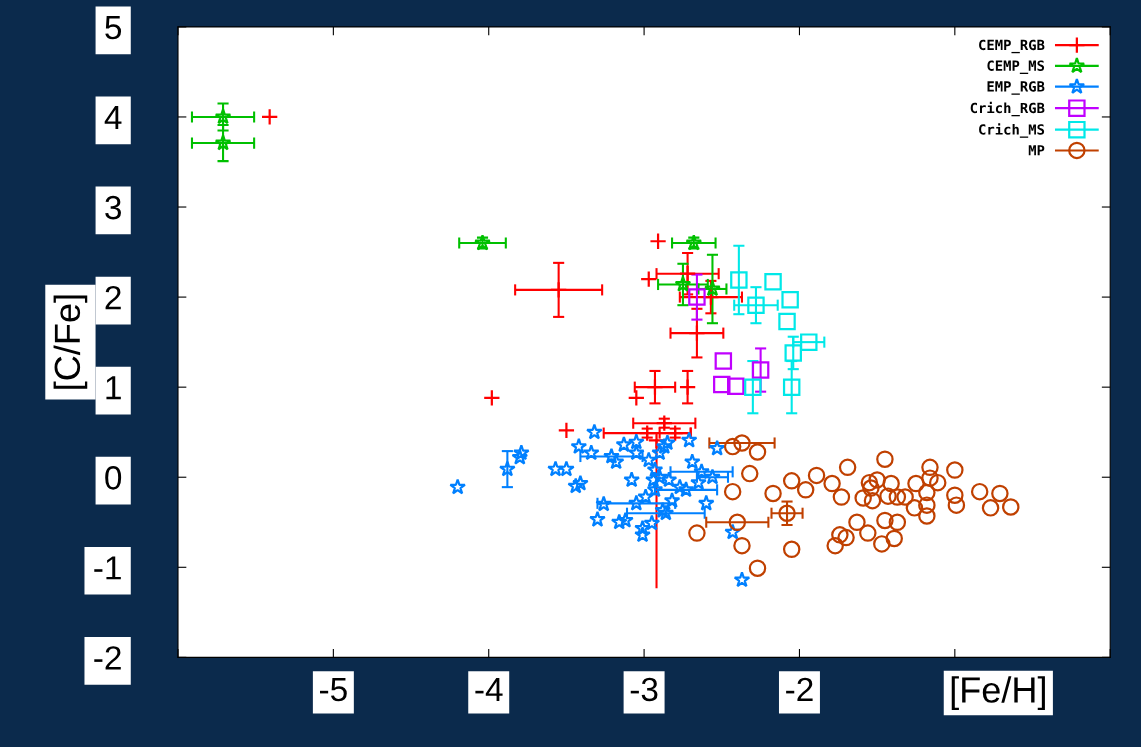 The height and width of the screenshot is (747, 1141). I want to click on y-tick-label: 4, so click(113, 118).